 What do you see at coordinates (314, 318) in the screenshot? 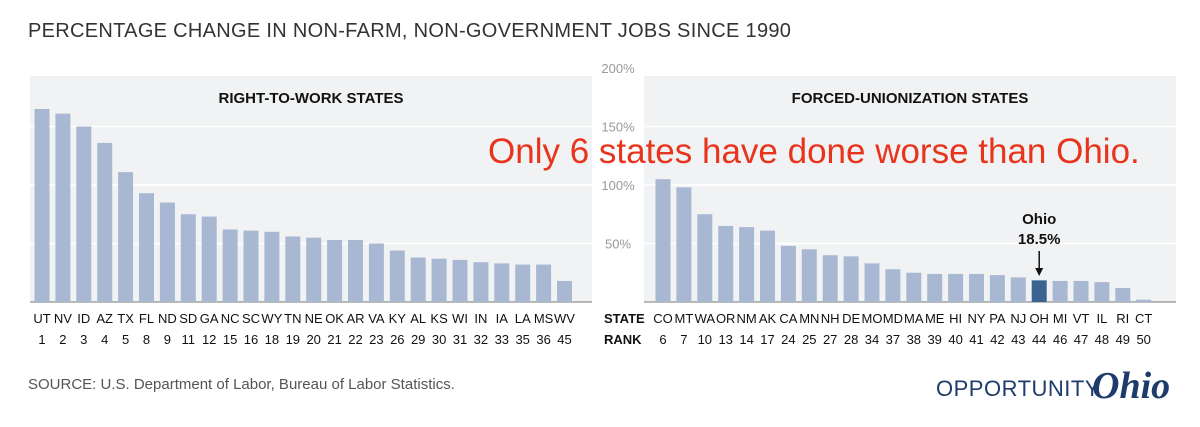
I see `state-label: NE` at bounding box center [314, 318].